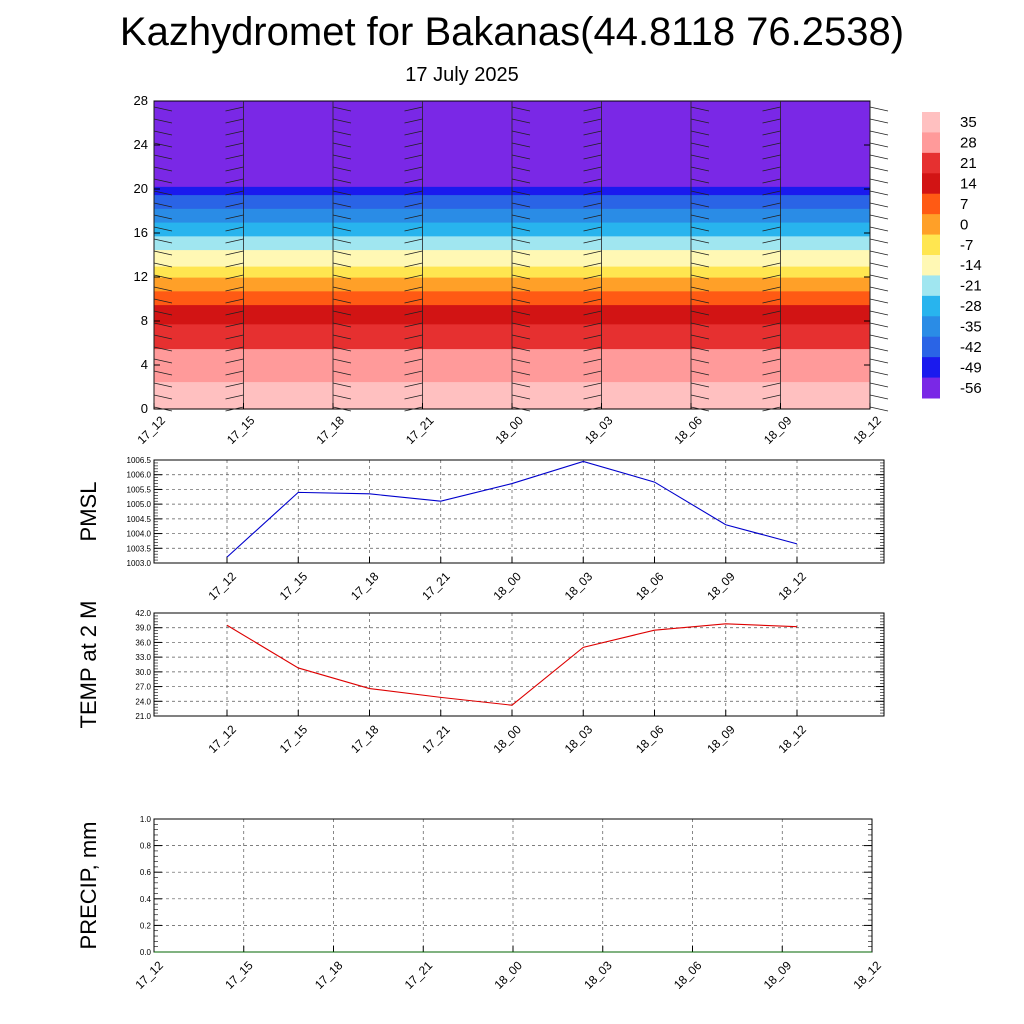 This screenshot has width=1024, height=1024. What do you see at coordinates (420, 430) in the screenshot?
I see `heatmap-xtick-label: 17_21` at bounding box center [420, 430].